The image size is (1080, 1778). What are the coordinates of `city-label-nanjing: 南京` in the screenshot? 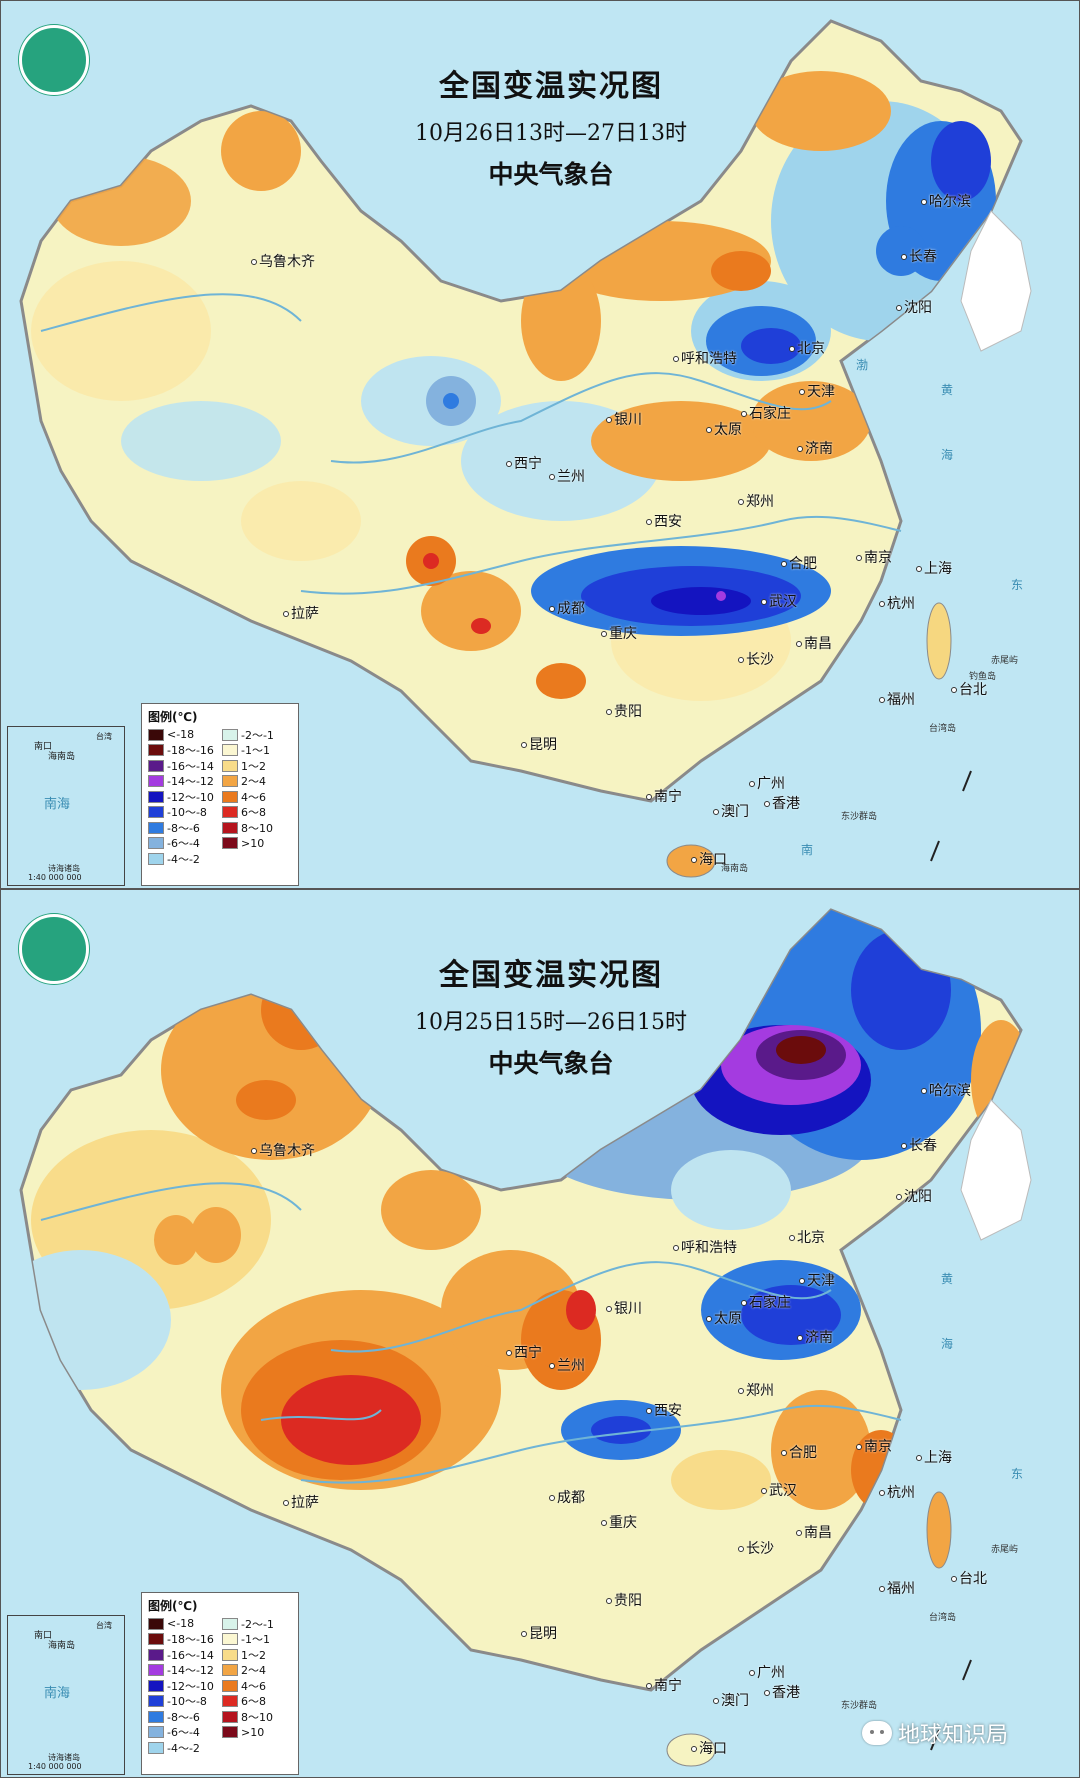 It's located at (874, 1446).